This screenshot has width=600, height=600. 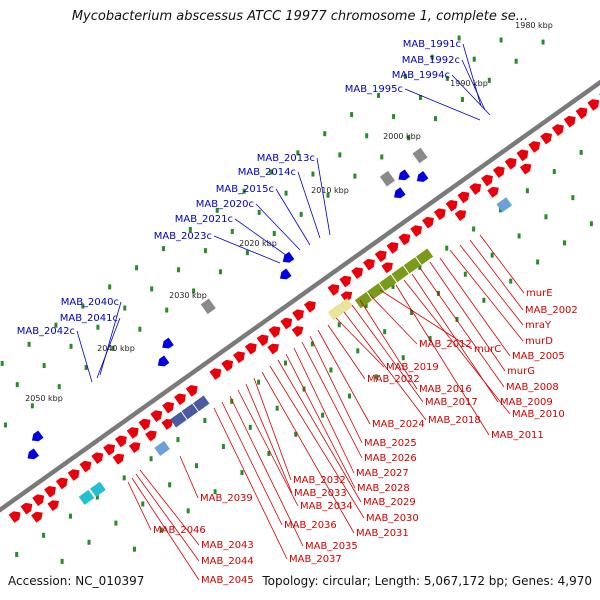 What do you see at coordinates (431, 60) in the screenshot?
I see `gene-label: MAB_1992c` at bounding box center [431, 60].